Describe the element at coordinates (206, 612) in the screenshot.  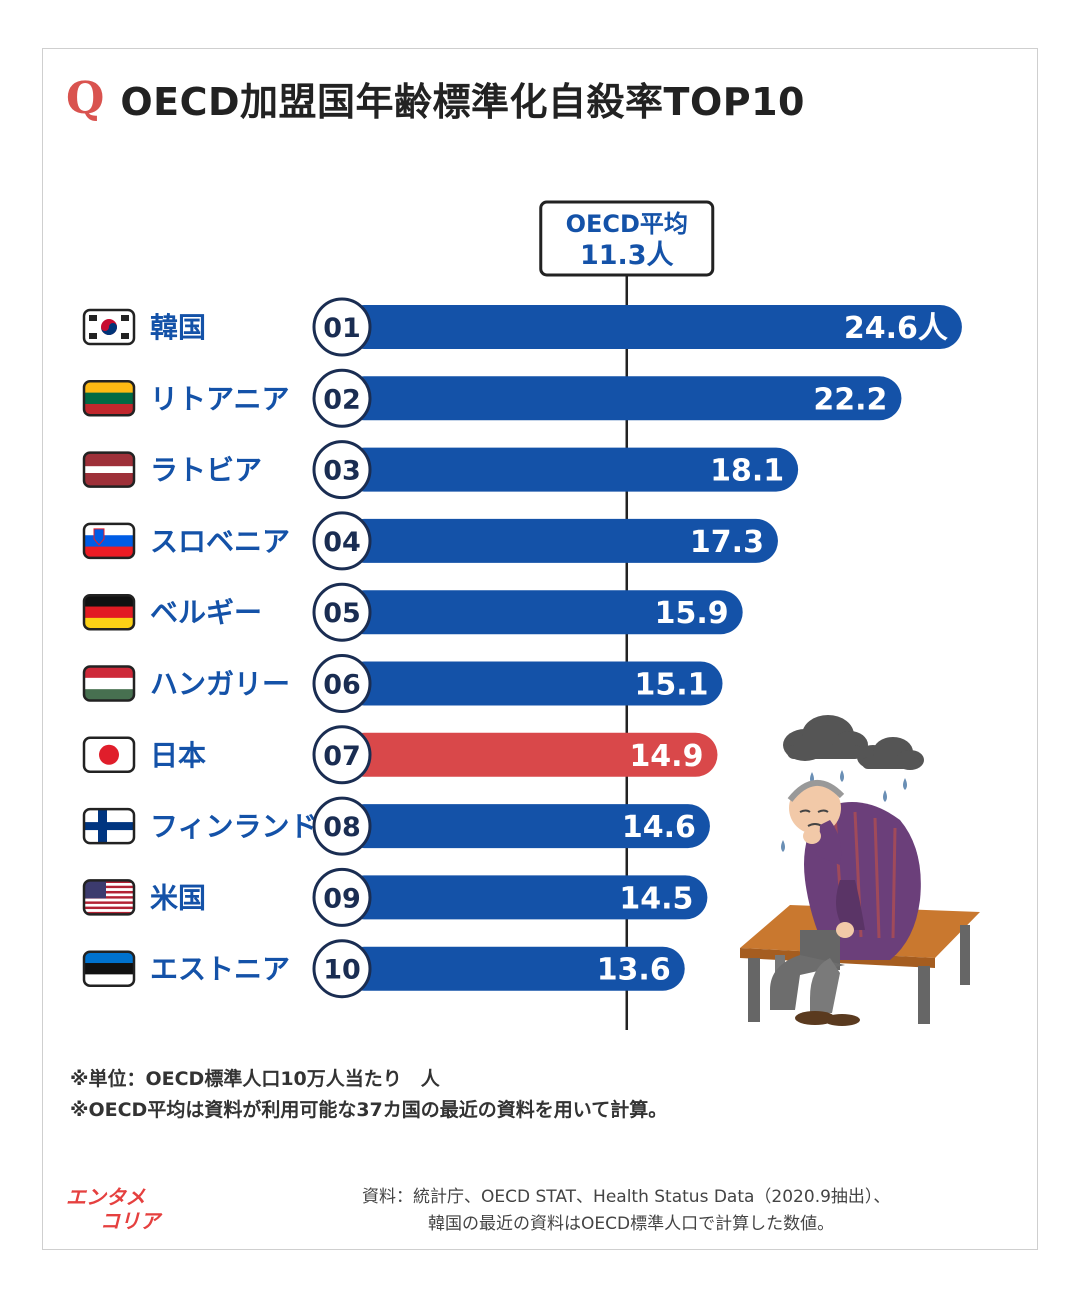
I see `country-label: ベルギー` at that location.